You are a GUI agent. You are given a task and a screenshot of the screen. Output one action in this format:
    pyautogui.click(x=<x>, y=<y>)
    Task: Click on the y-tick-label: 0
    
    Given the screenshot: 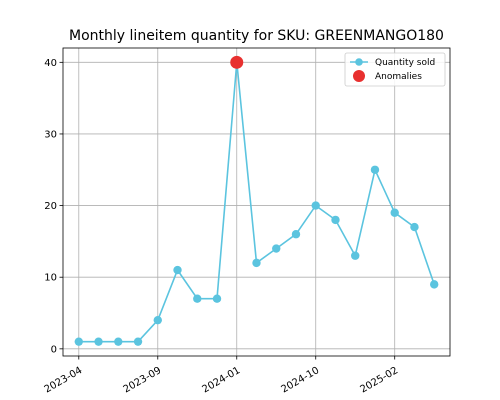 What is the action you would take?
    pyautogui.click(x=54, y=349)
    